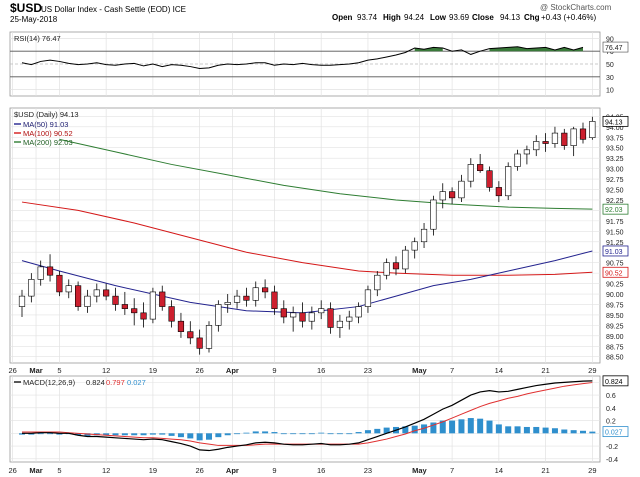  Describe the element at coordinates (153, 470) in the screenshot. I see `x-tick-label: 19` at that location.